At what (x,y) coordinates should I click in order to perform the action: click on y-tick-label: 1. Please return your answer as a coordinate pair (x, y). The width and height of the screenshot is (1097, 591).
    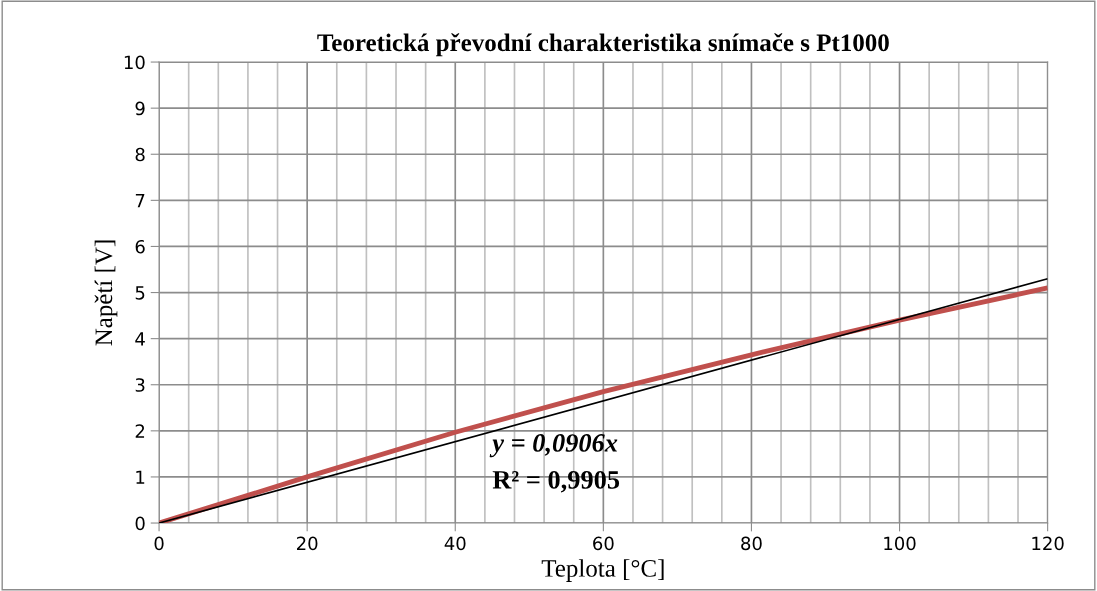
    Looking at the image, I should click on (140, 477).